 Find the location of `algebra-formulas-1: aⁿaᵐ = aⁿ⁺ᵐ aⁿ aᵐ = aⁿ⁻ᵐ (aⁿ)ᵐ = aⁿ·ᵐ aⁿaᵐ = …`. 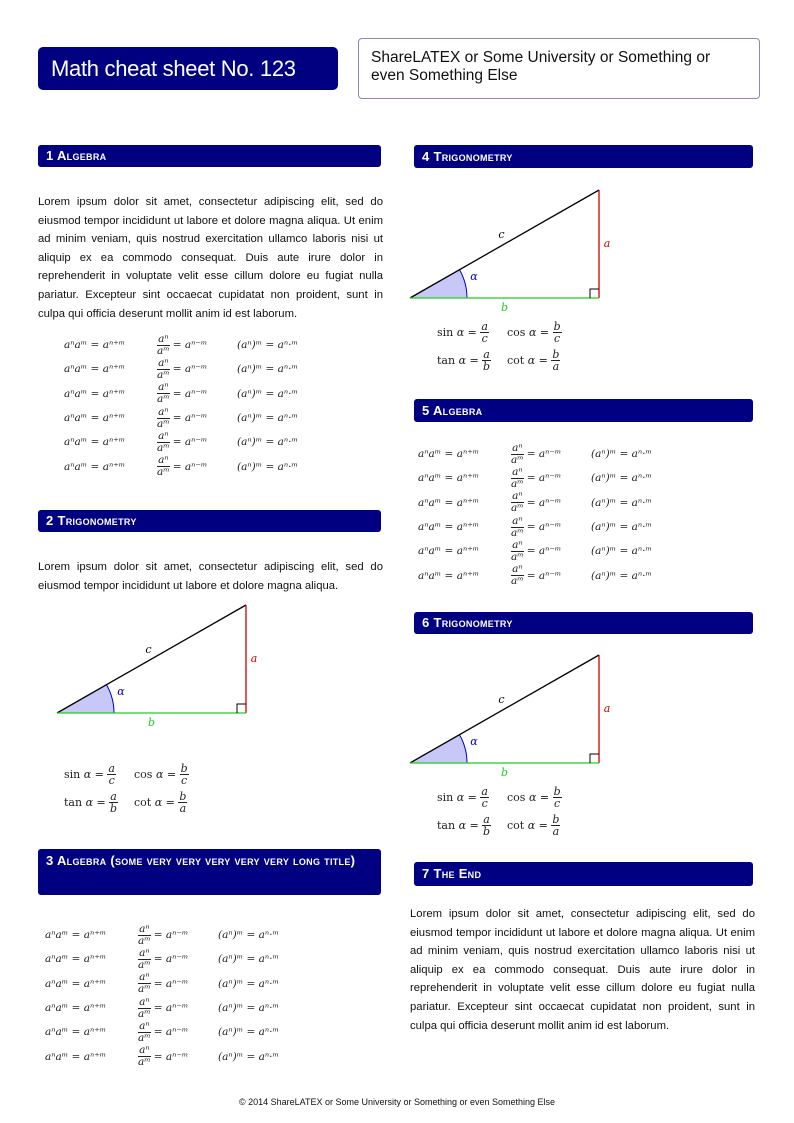

algebra-formulas-1: aⁿaᵐ = aⁿ⁺ᵐ aⁿ aᵐ = aⁿ⁻ᵐ (aⁿ)ᵐ = aⁿ·ᵐ aⁿaᵐ = … is located at coordinates (181, 406).